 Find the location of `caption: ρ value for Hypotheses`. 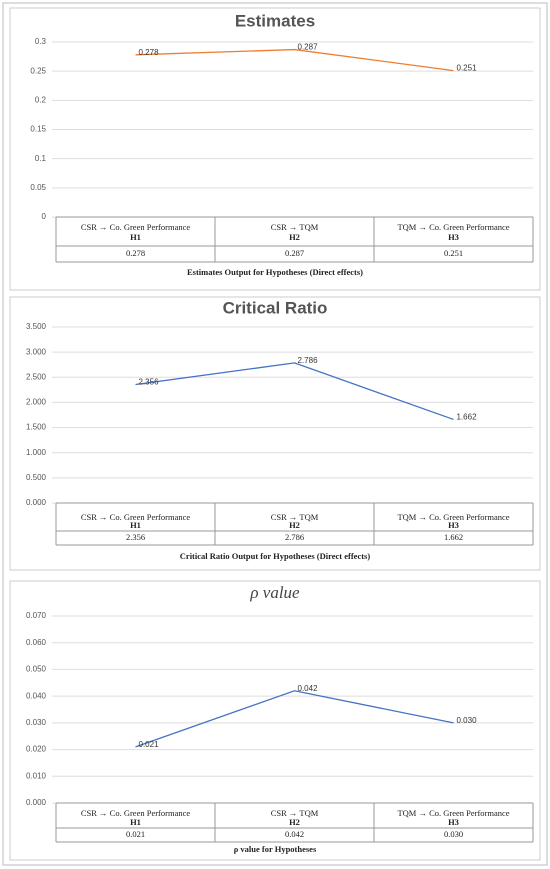

caption: ρ value for Hypotheses is located at coordinates (275, 849).